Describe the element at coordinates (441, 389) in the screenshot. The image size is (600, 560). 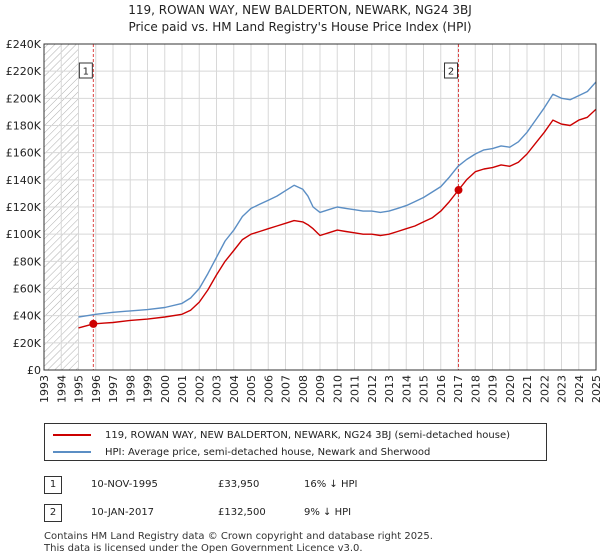
I see `x-tick-label: 2016` at that location.